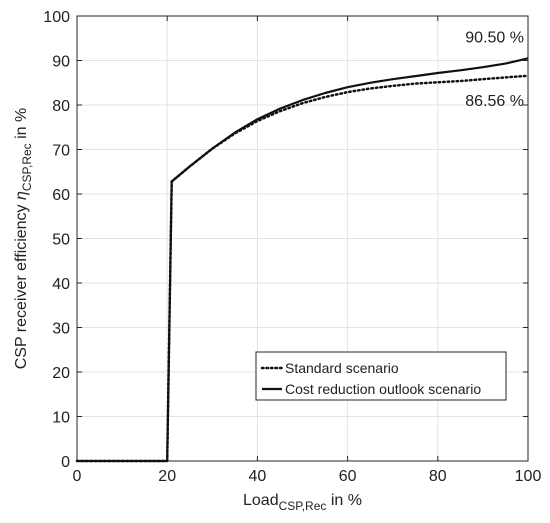 Image resolution: width=550 pixels, height=523 pixels. Describe the element at coordinates (494, 37) in the screenshot. I see `end-value-annotation: 90.50 %` at that location.